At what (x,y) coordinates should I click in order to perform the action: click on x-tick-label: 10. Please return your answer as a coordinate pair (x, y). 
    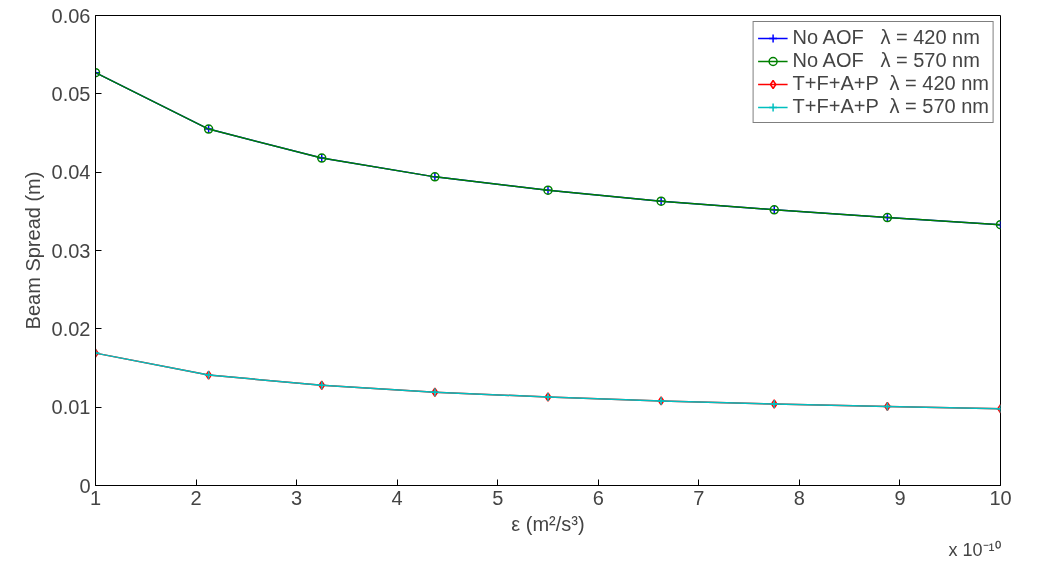
    Looking at the image, I should click on (1000, 497).